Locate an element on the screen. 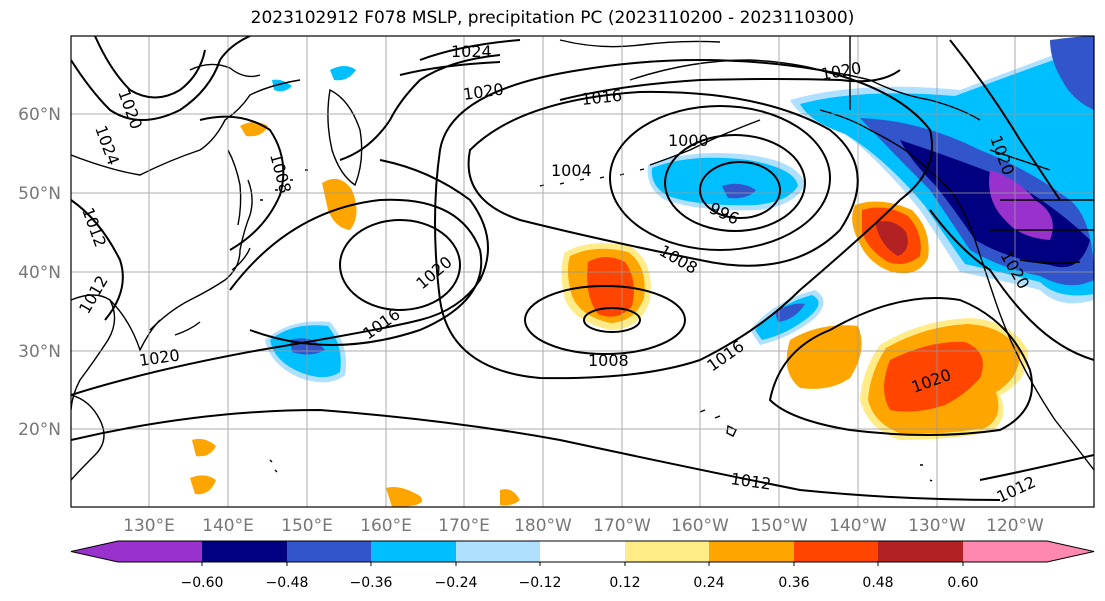 The width and height of the screenshot is (1105, 601). lon-label: 130°E is located at coordinates (149, 526).